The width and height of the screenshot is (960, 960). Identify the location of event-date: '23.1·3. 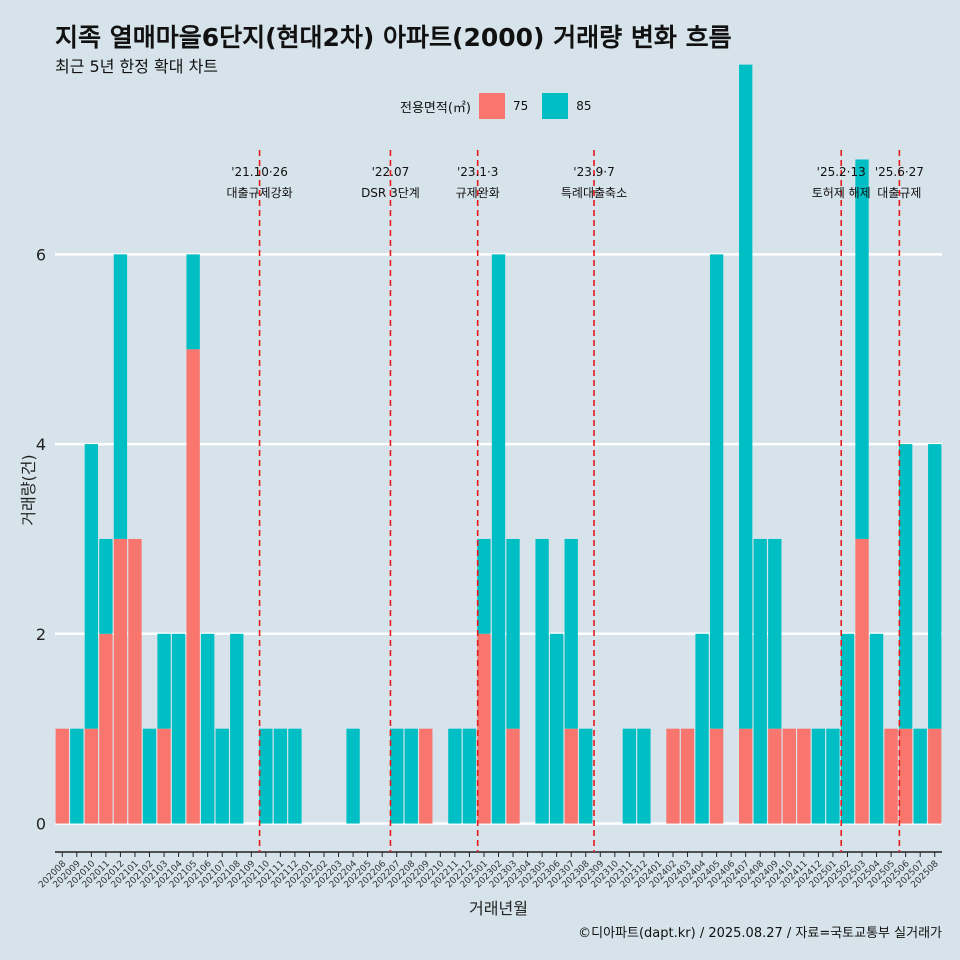
(477, 172).